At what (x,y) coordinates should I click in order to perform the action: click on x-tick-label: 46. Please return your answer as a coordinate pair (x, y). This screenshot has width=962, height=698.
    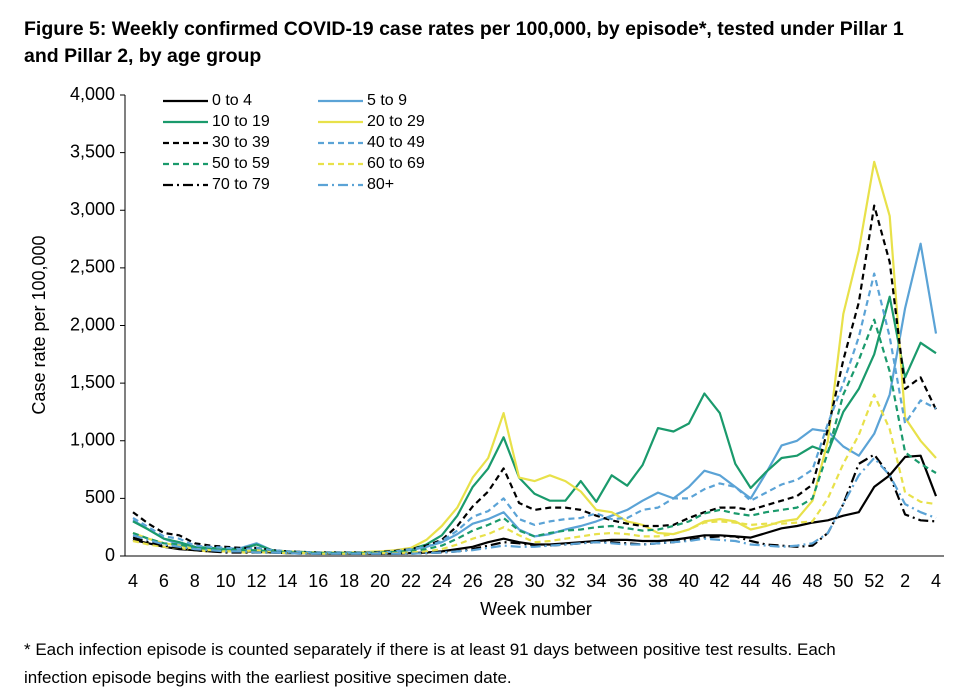
    Looking at the image, I should click on (782, 581).